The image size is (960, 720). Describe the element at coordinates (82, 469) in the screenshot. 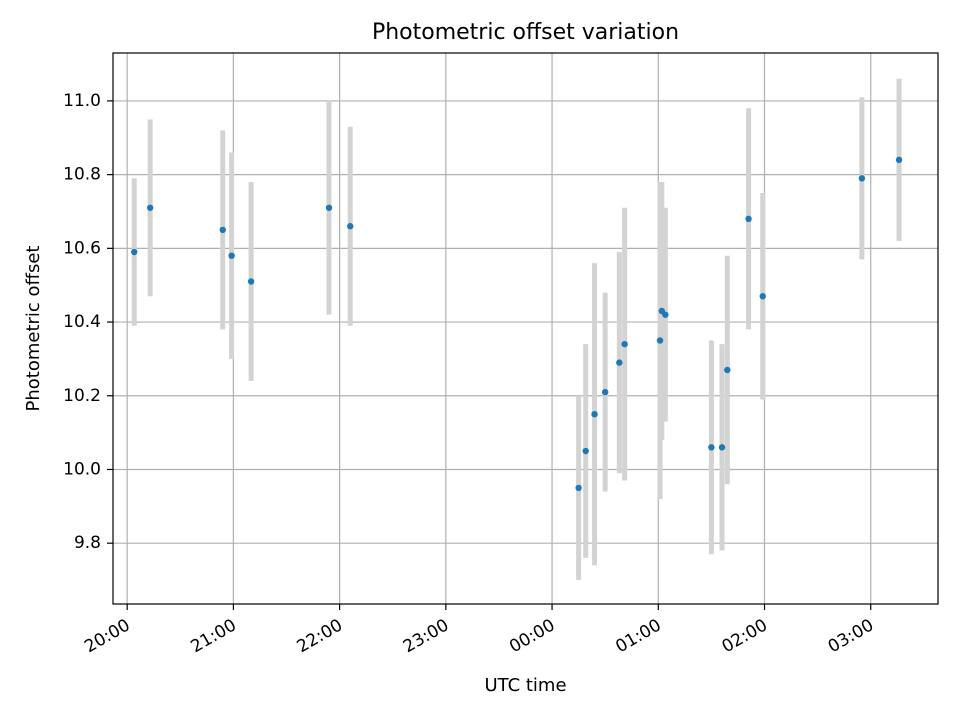

I see `y-tick-label: 10.0` at that location.